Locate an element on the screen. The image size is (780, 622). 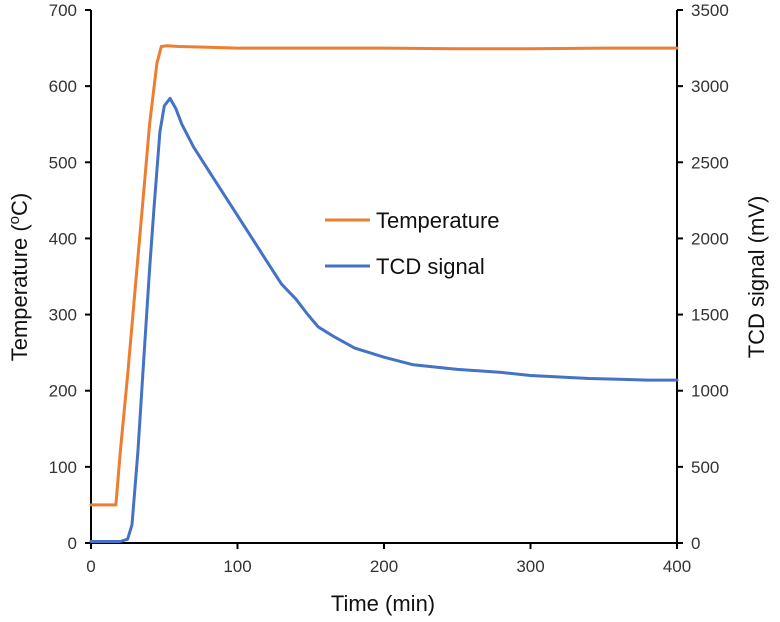
legend-label: Temperature is located at coordinates (438, 220).